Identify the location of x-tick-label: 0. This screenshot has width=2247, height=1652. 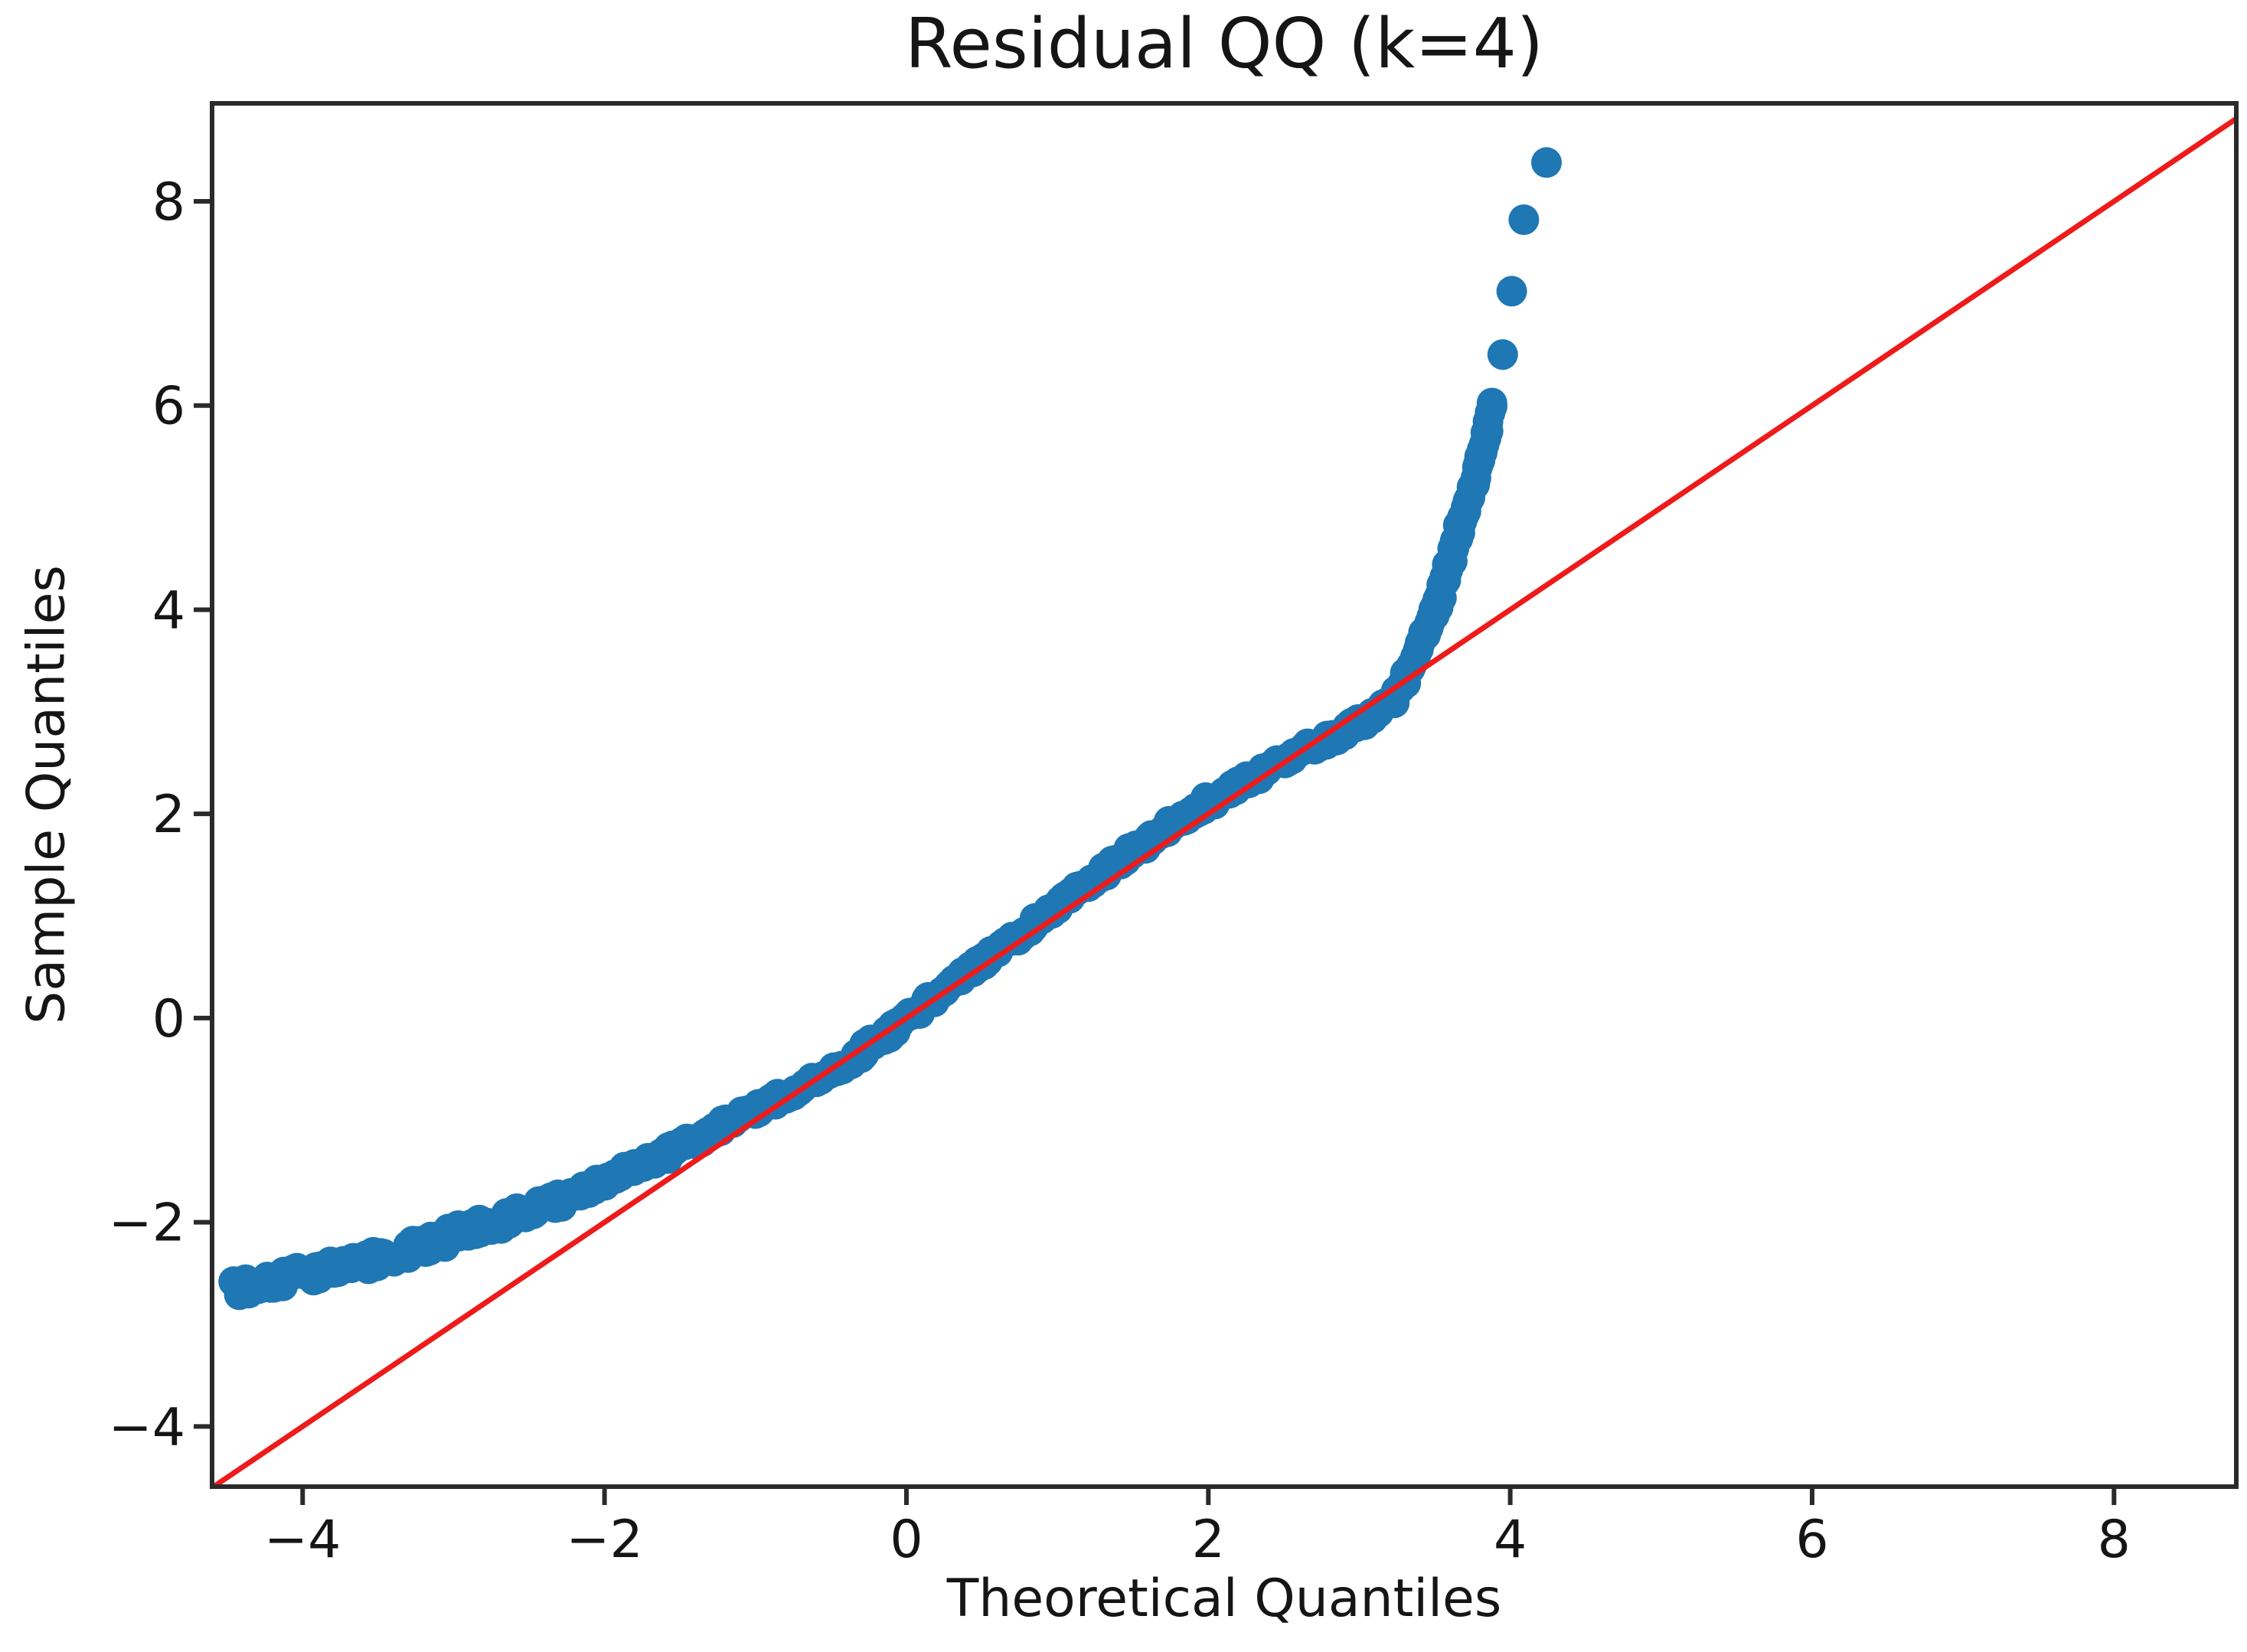
(906, 1540).